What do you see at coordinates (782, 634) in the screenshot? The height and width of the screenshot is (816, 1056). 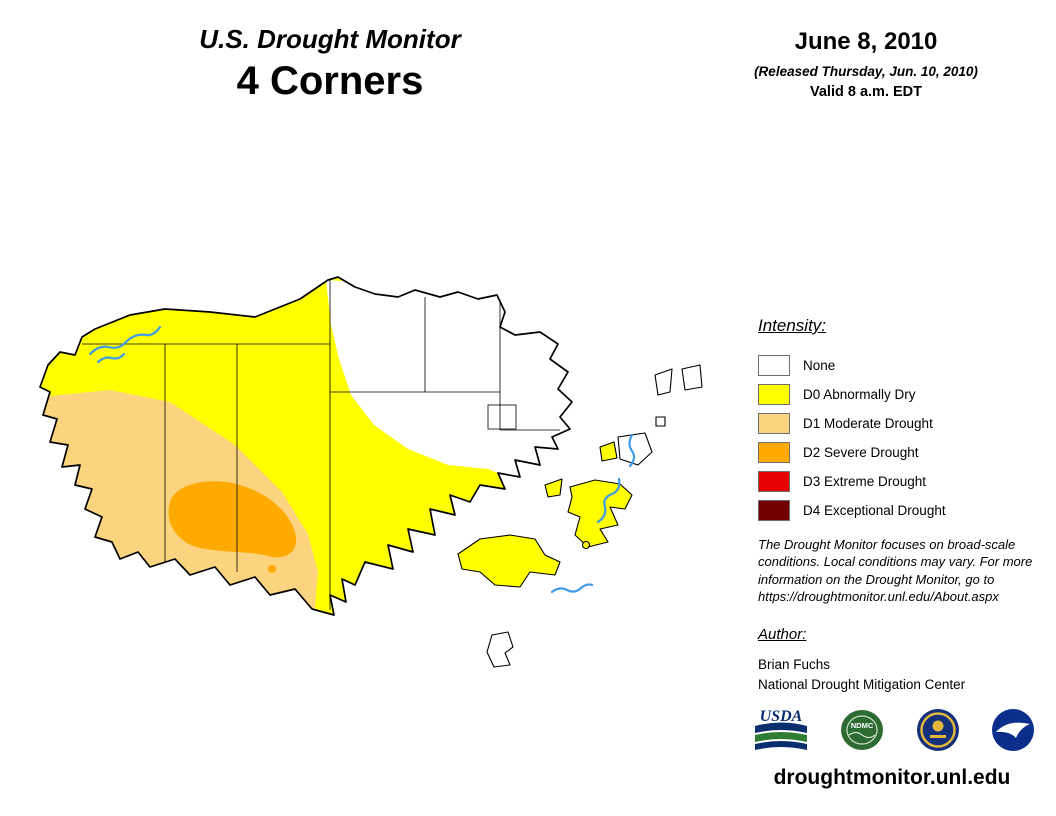 I see `author-heading: Author:` at bounding box center [782, 634].